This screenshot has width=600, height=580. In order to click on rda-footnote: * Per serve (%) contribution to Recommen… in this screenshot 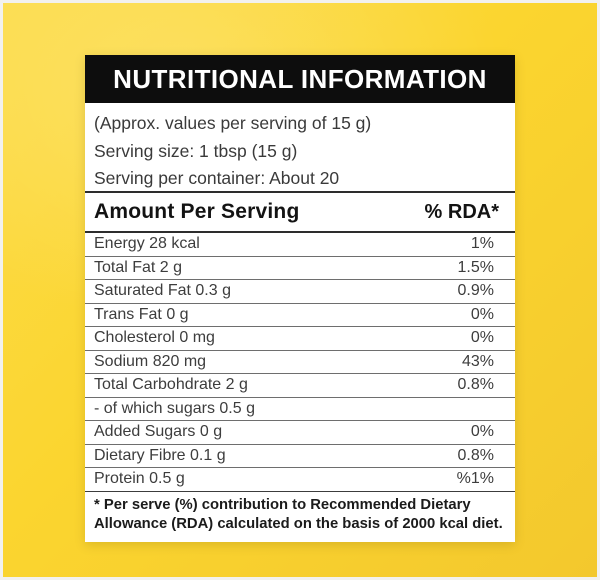, I will do `click(298, 514)`.